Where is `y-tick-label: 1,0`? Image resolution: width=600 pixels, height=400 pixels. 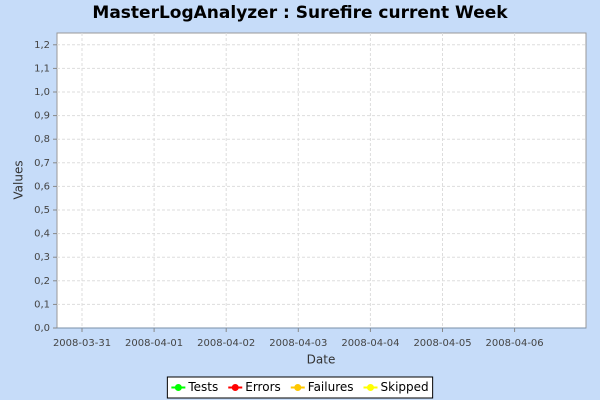
y-tick-label: 1,0 is located at coordinates (42, 92).